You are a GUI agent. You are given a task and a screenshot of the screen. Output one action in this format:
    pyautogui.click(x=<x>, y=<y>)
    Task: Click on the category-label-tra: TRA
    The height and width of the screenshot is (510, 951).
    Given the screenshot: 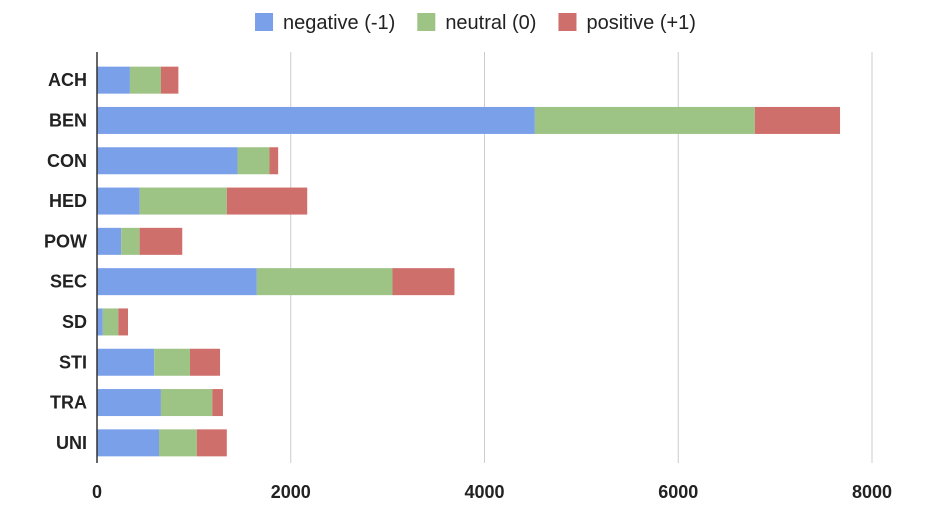 What is the action you would take?
    pyautogui.click(x=68, y=403)
    